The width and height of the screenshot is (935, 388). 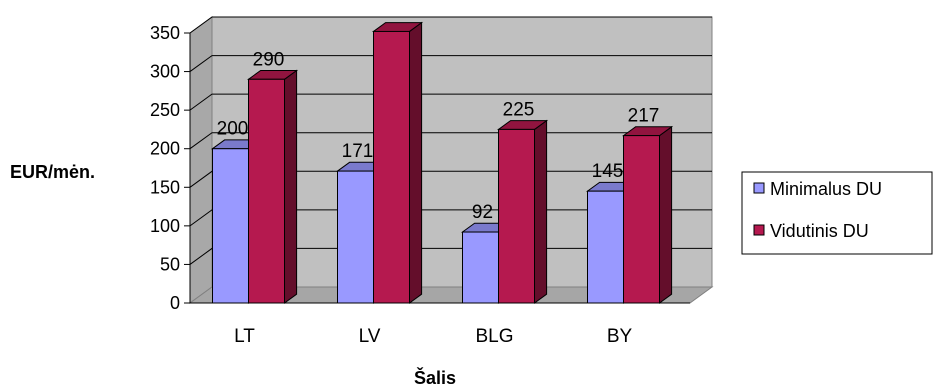 I want to click on legend-label-vidutinis: Vidutinis DU, so click(x=819, y=231).